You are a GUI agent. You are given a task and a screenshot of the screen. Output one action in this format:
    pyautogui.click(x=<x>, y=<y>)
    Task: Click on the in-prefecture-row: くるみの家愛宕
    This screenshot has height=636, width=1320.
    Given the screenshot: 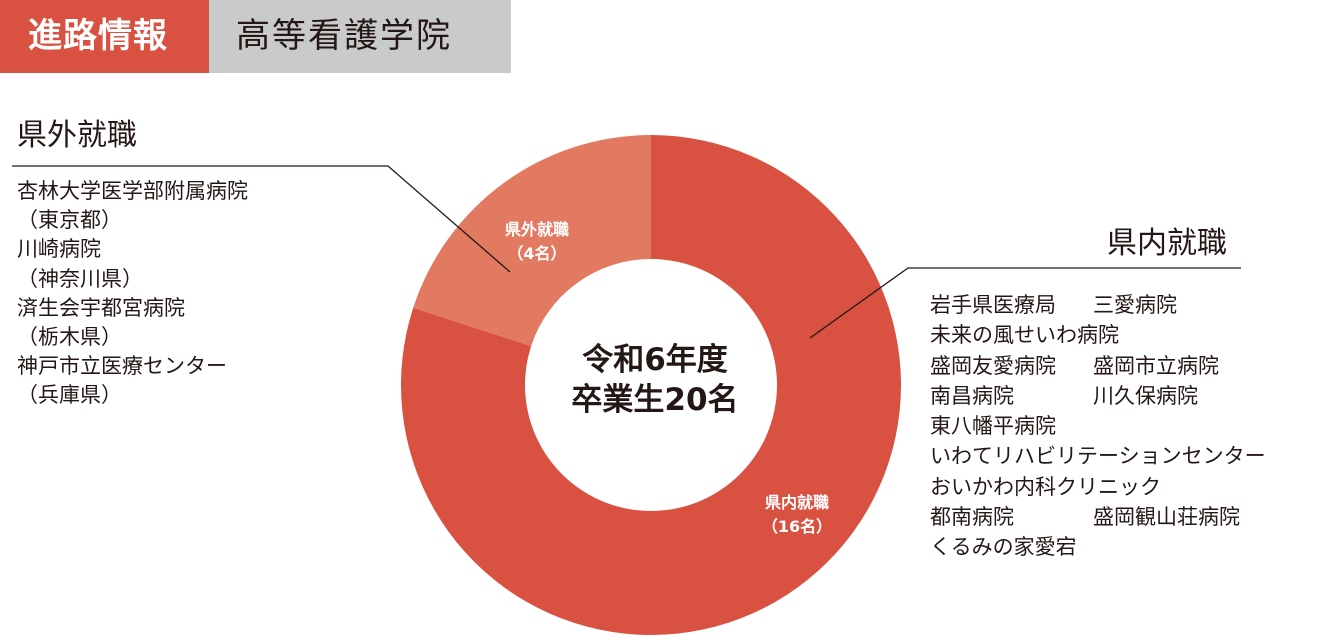 What is the action you would take?
    pyautogui.click(x=1101, y=547)
    